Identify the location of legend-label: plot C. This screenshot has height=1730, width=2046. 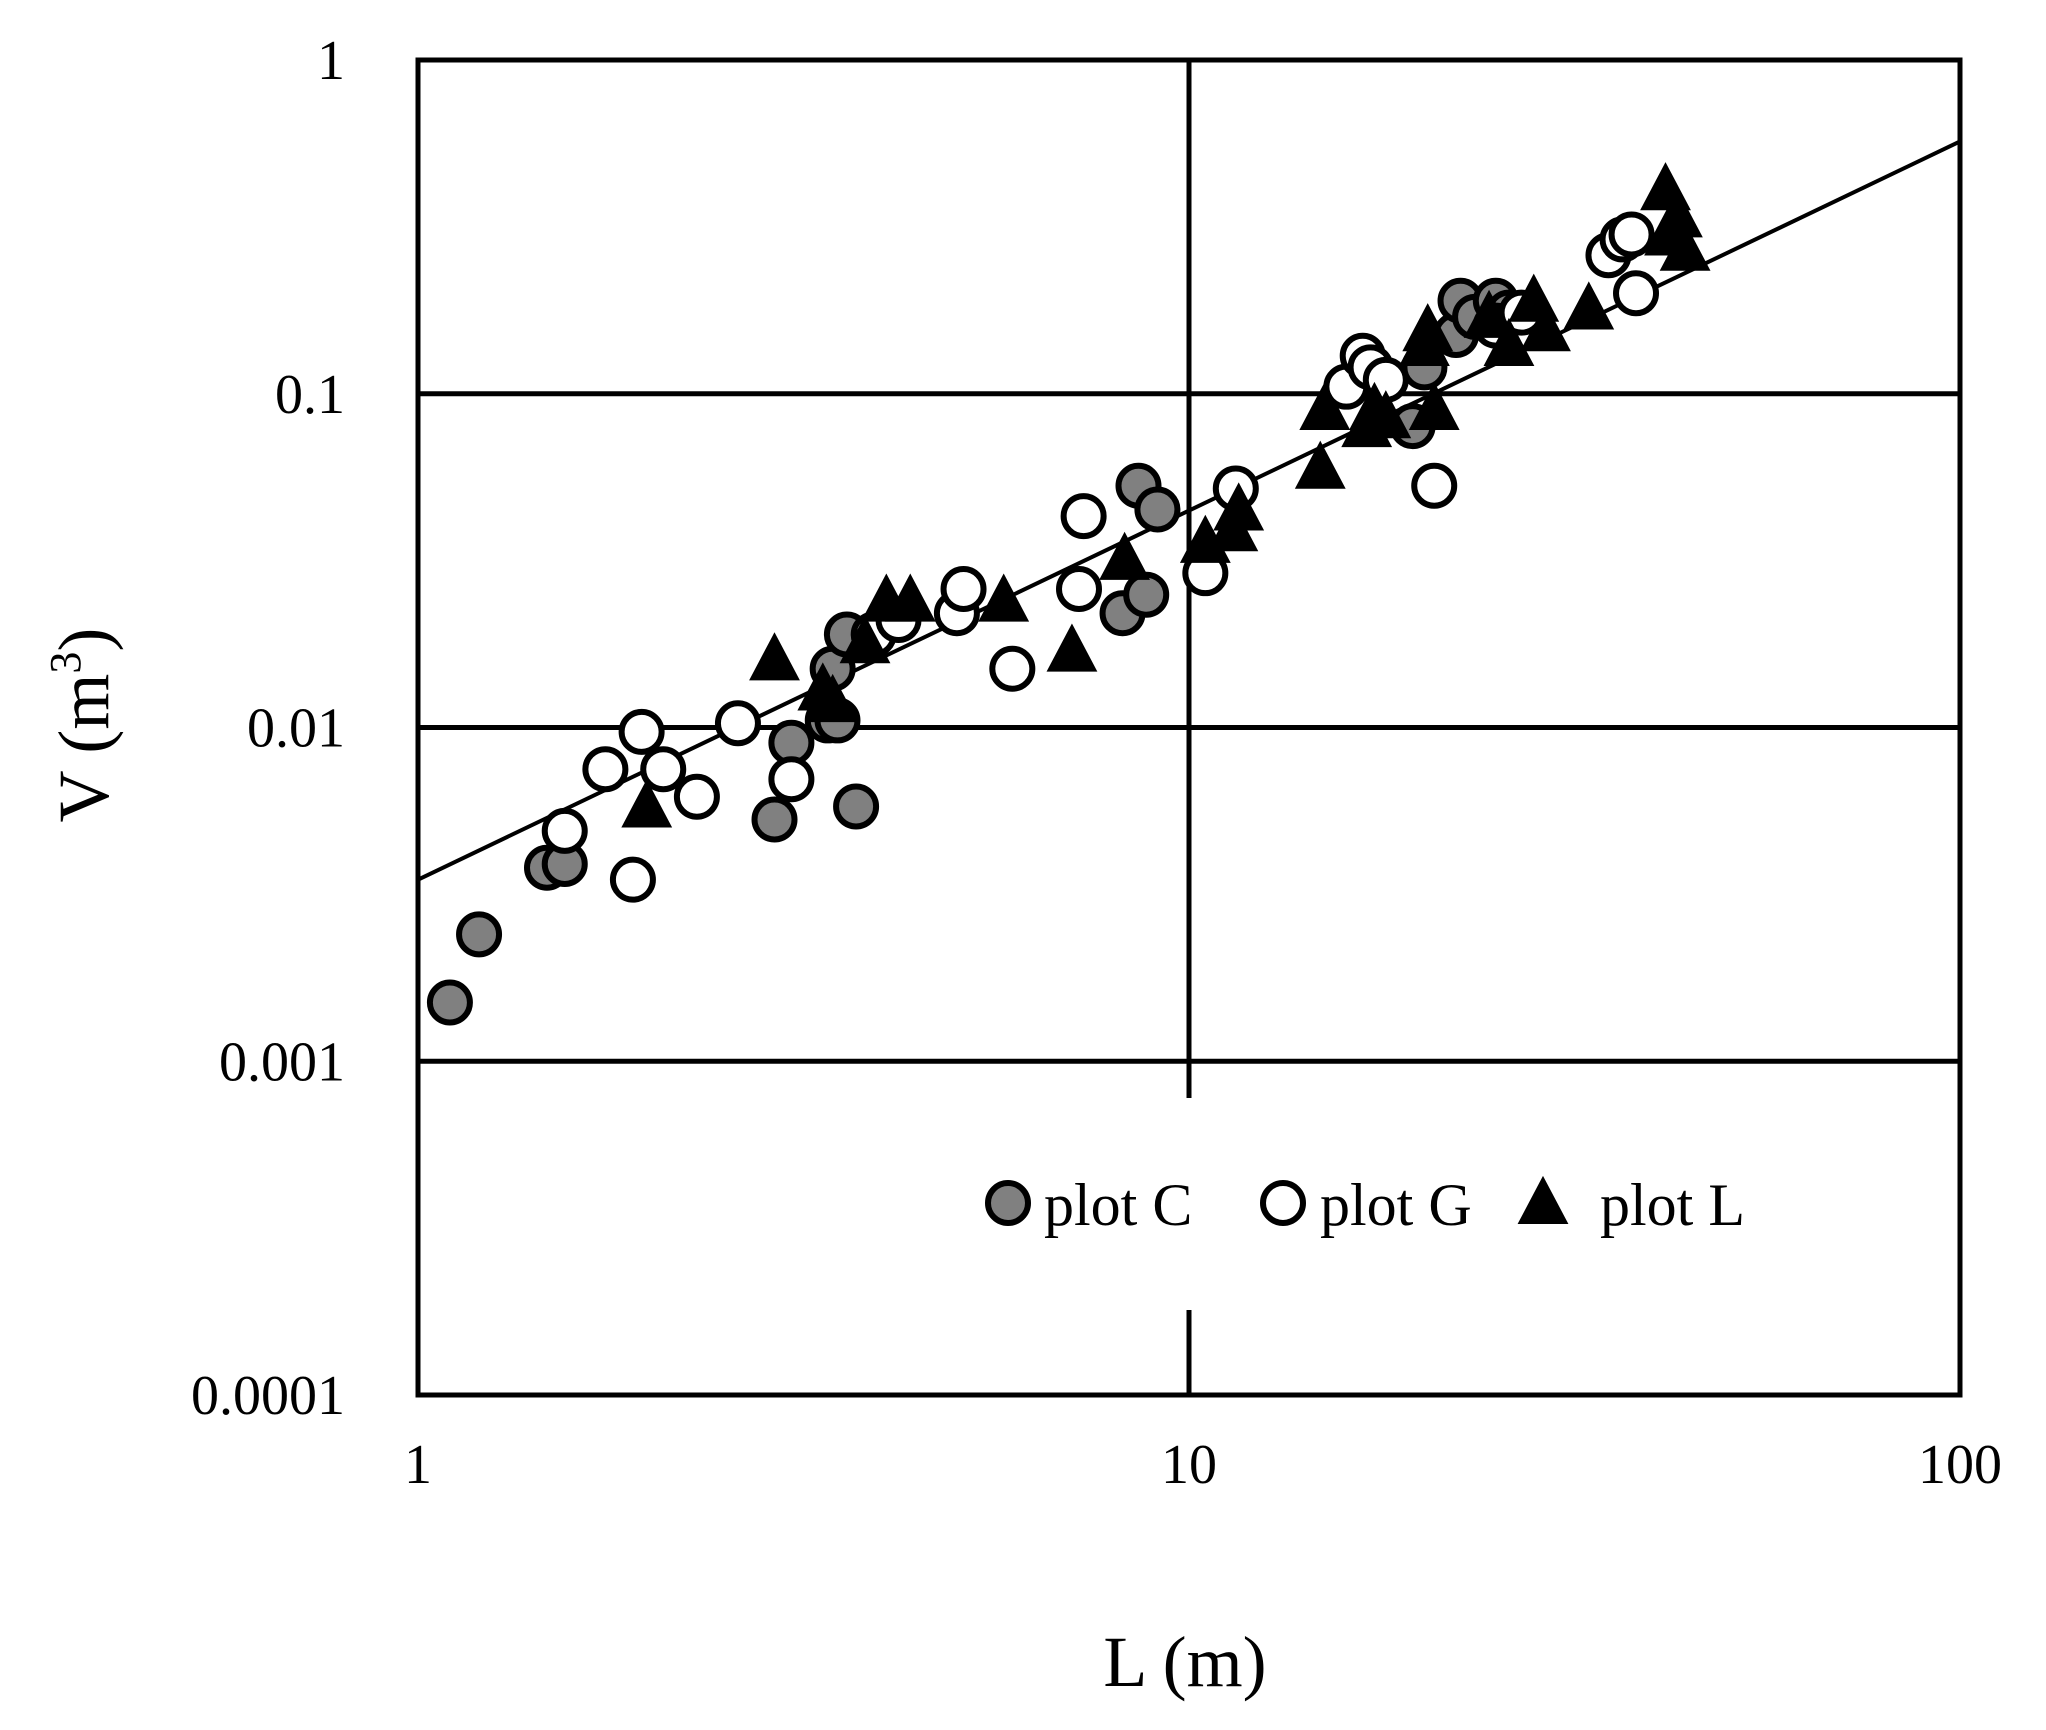
(1118, 1205).